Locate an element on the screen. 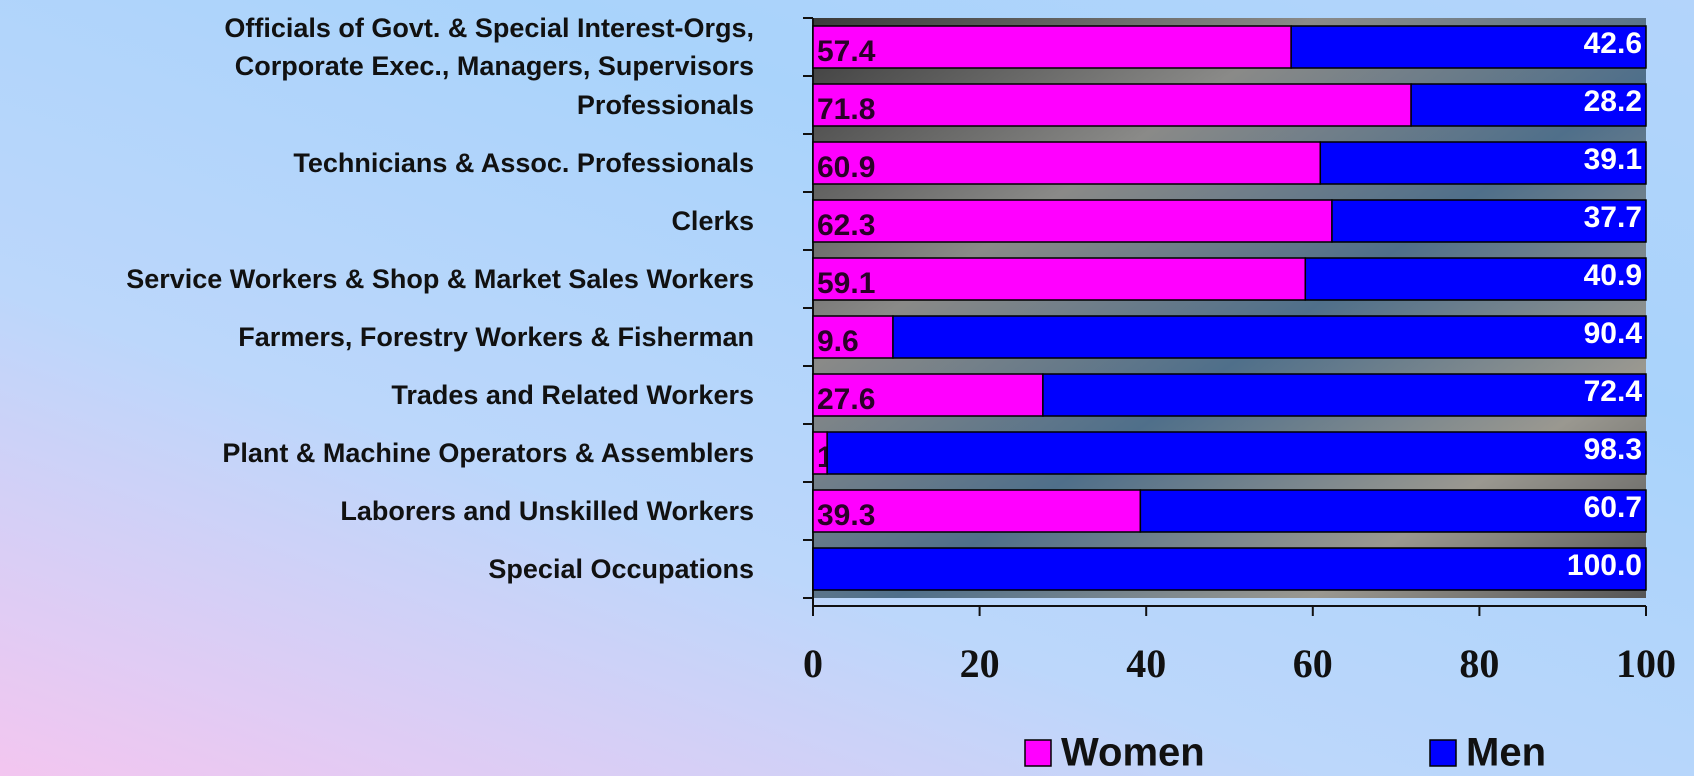  x-tick-label: 100 is located at coordinates (1646, 663).